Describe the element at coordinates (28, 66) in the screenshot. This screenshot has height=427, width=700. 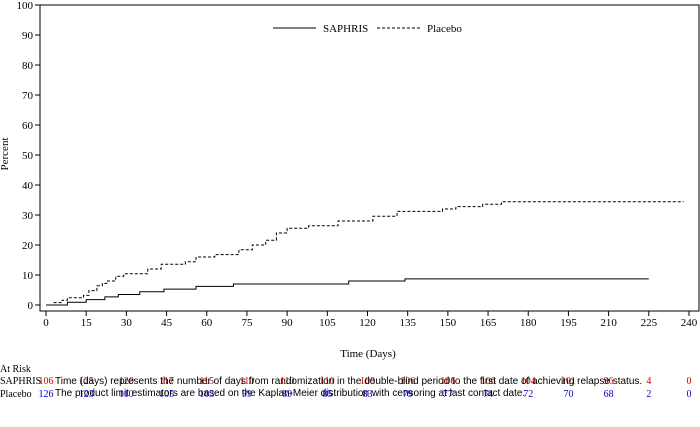
I see `y-tick-label: 80` at that location.